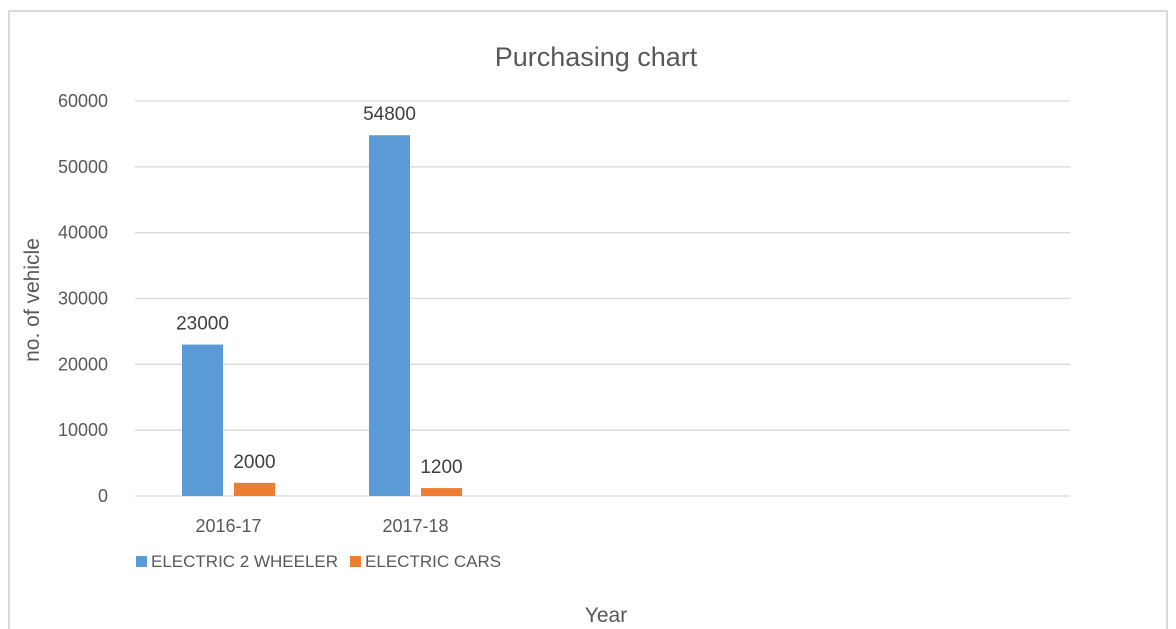 This screenshot has height=629, width=1176. I want to click on x-axis-title: Year, so click(606, 615).